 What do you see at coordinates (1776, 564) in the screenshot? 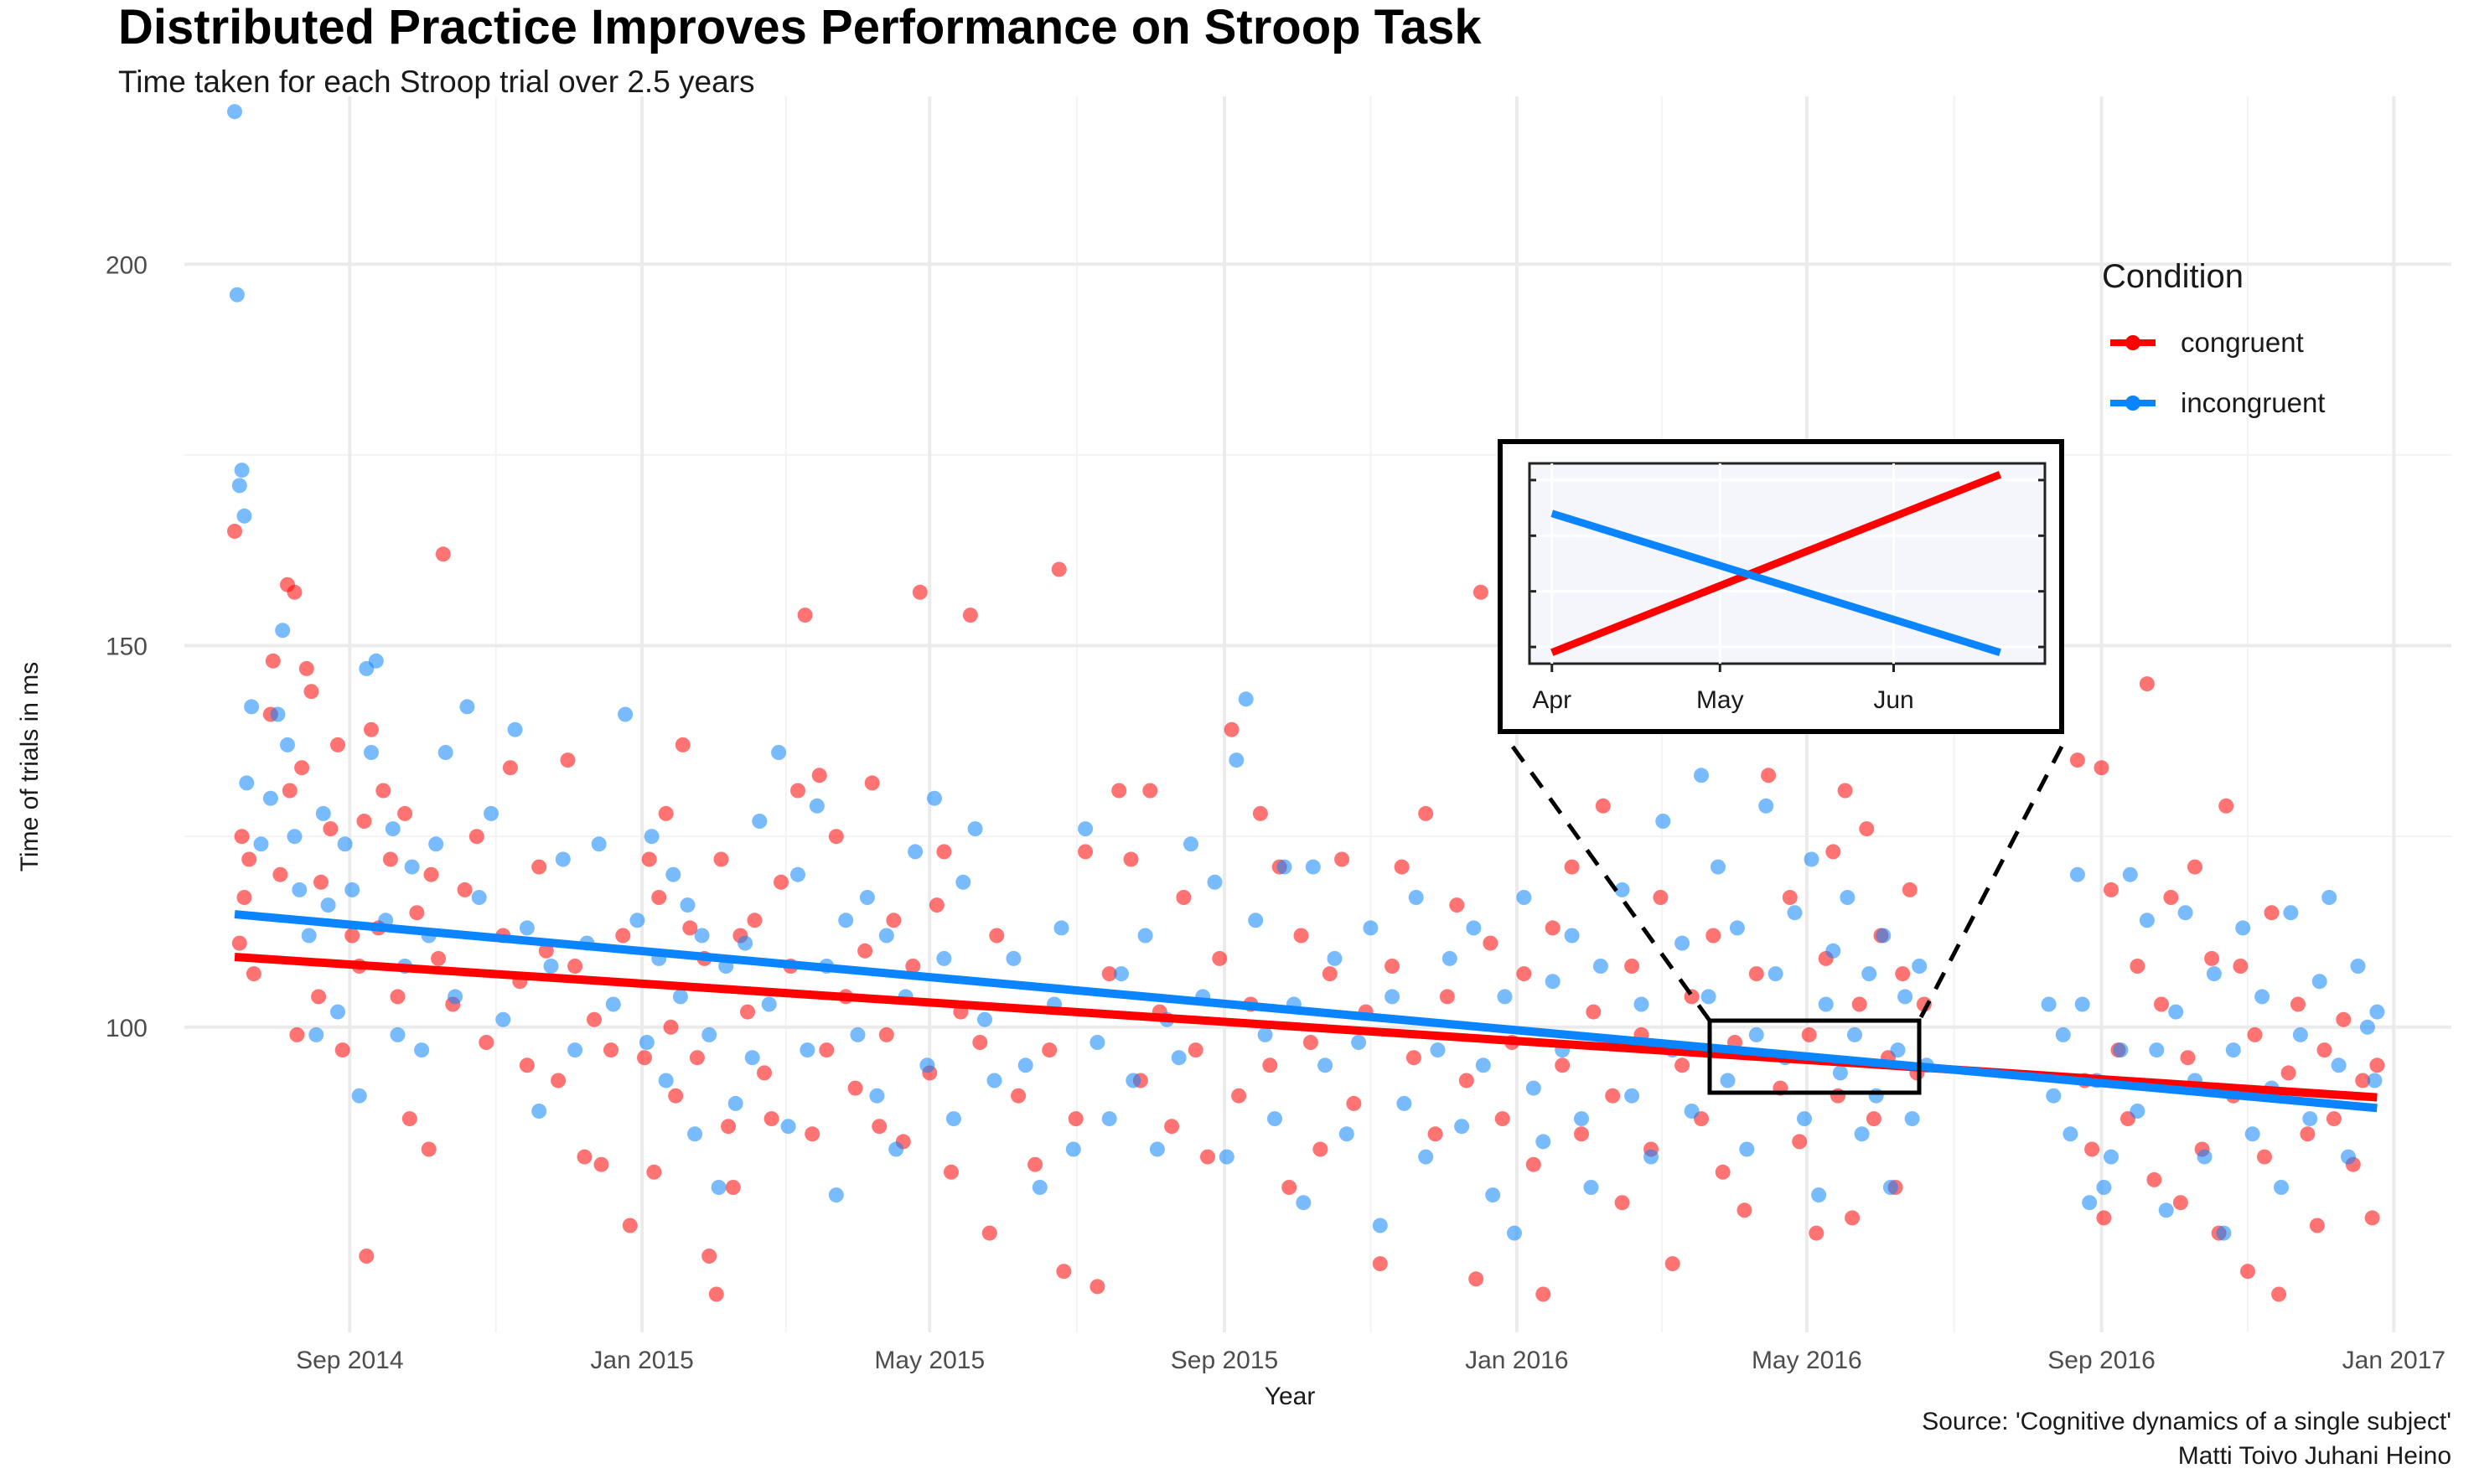
I see `inset-trend-lines` at bounding box center [1776, 564].